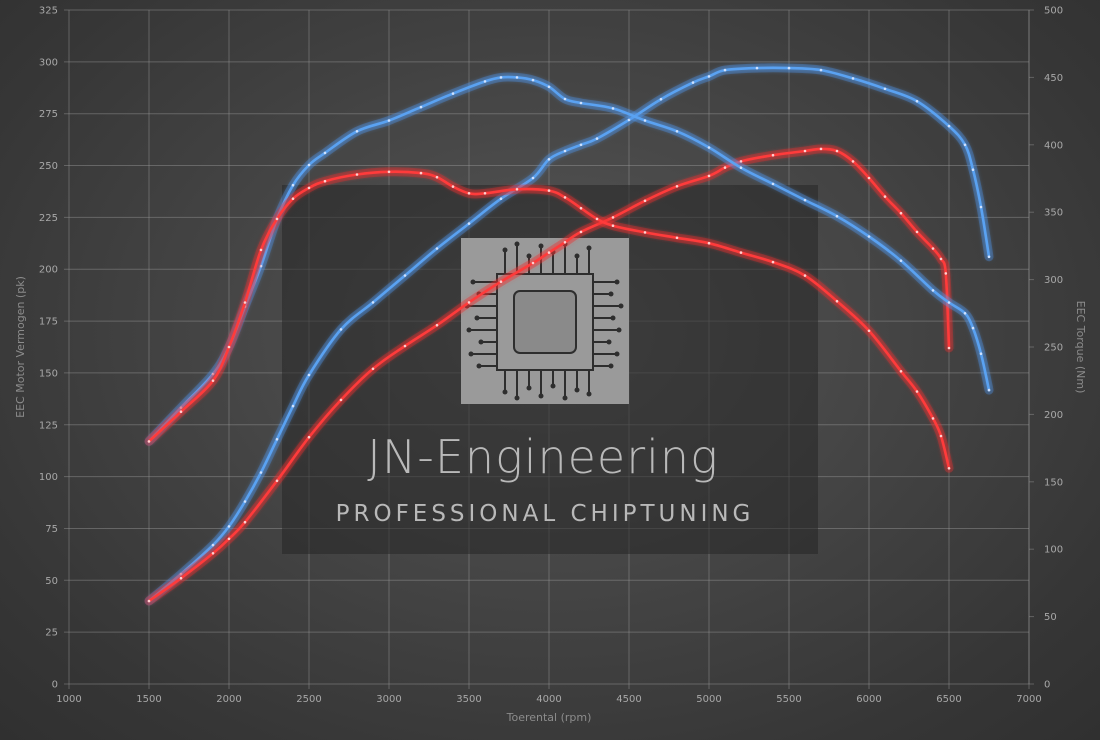  What do you see at coordinates (868, 699) in the screenshot?
I see `x-tick-label: 6000` at bounding box center [868, 699].